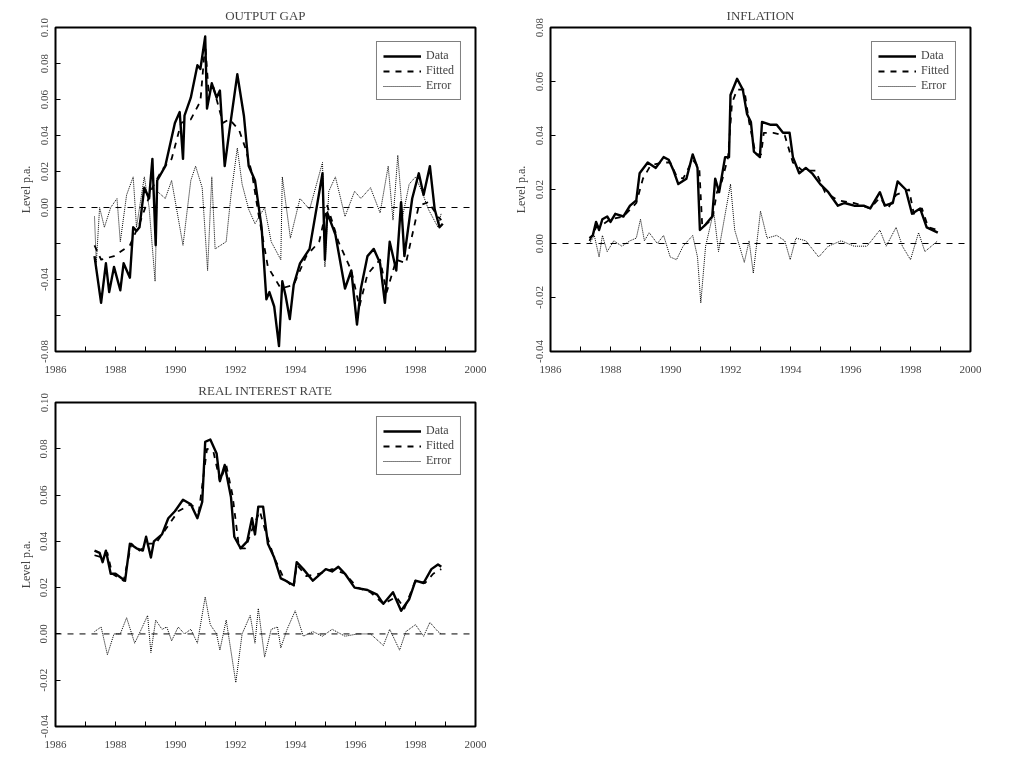 This screenshot has height=762, width=1010. Describe the element at coordinates (761, 15) in the screenshot. I see `chart-title: INFLATION` at that location.